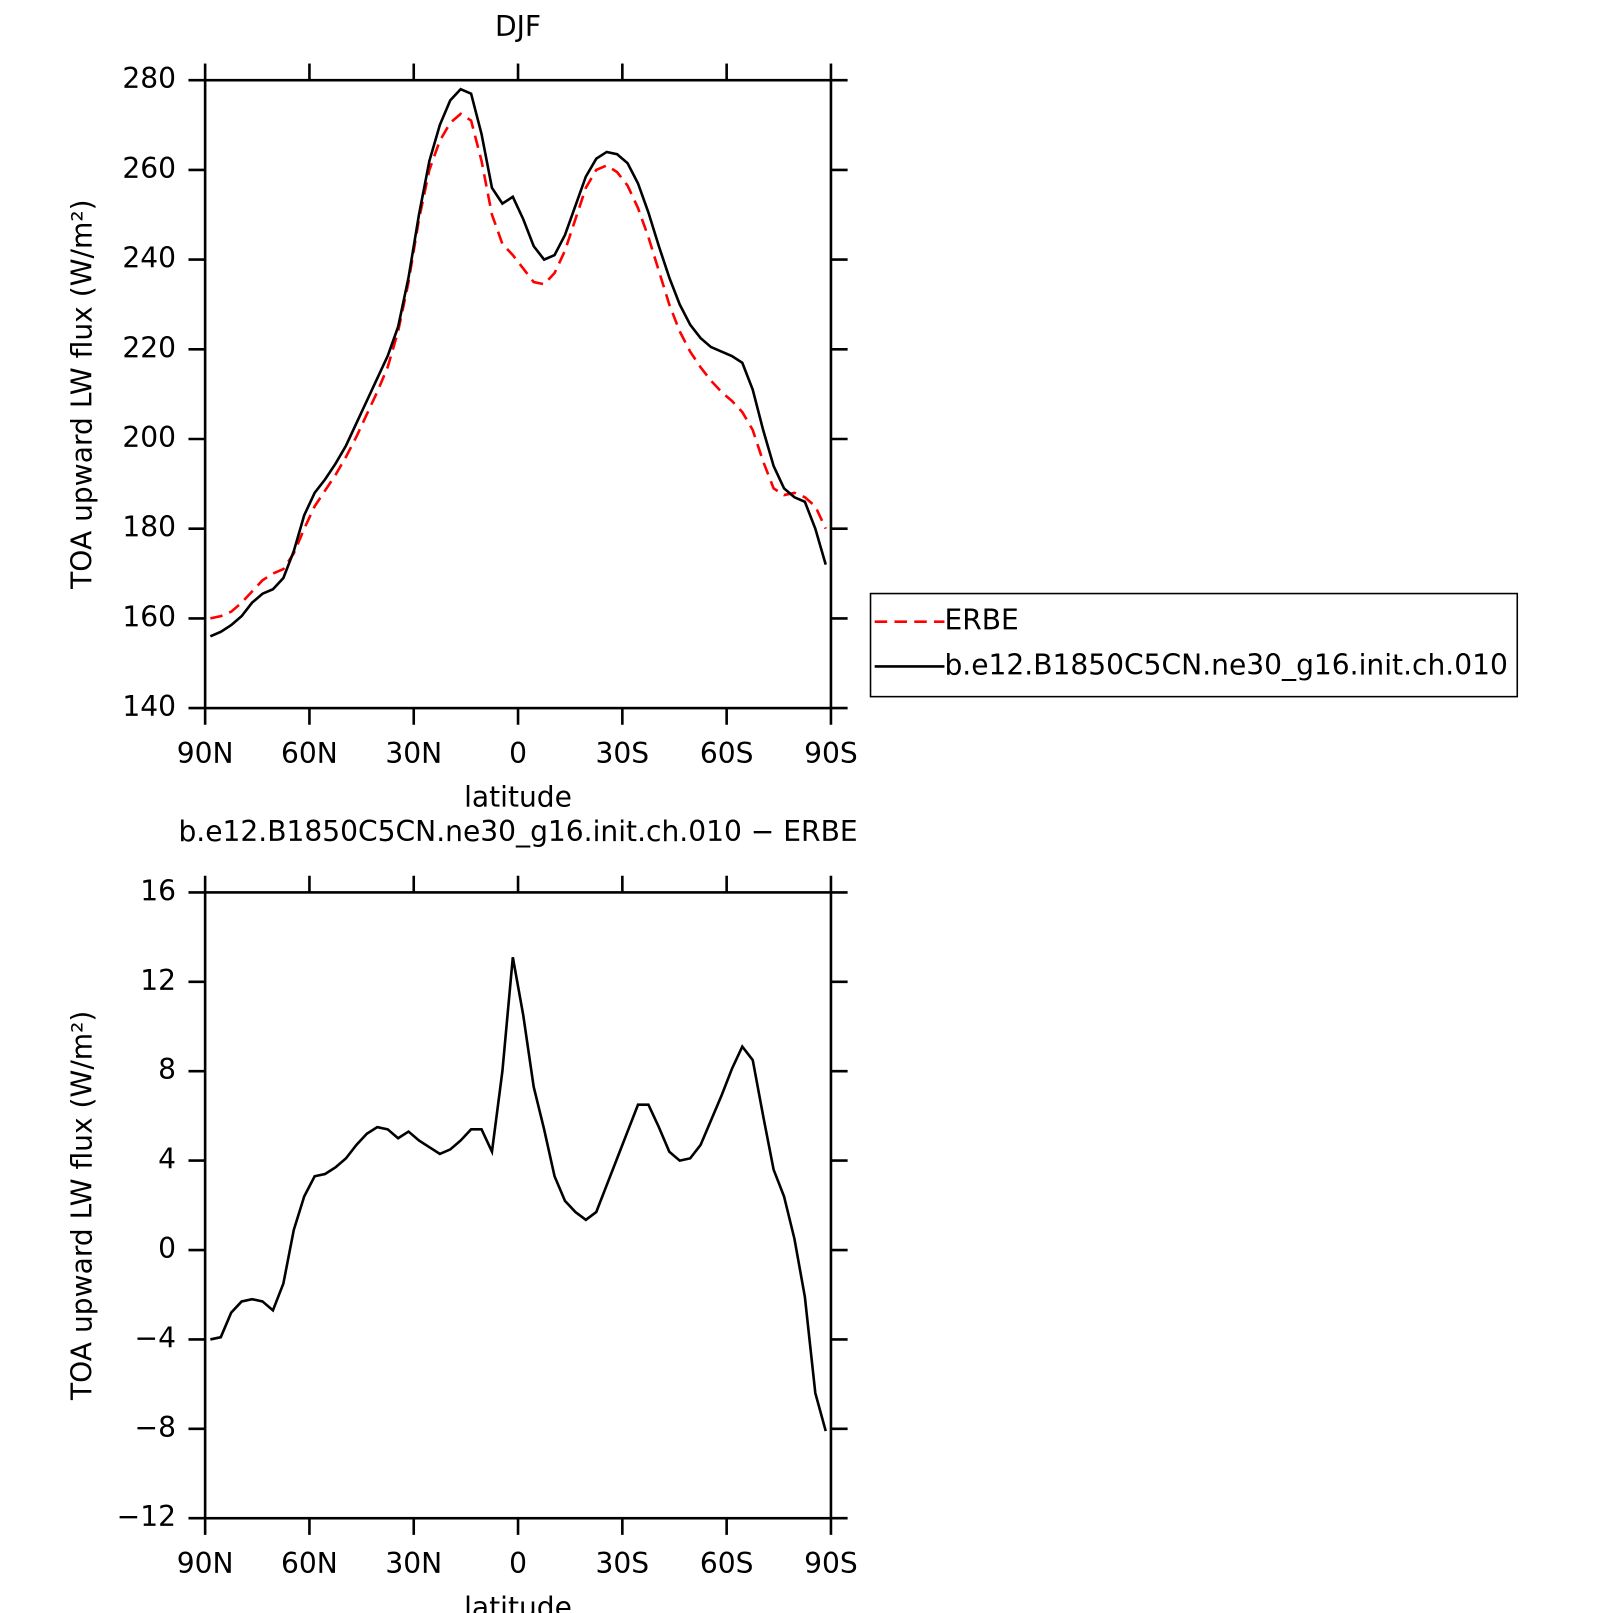  Describe the element at coordinates (149, 168) in the screenshot. I see `y-tick-label: 260` at that location.